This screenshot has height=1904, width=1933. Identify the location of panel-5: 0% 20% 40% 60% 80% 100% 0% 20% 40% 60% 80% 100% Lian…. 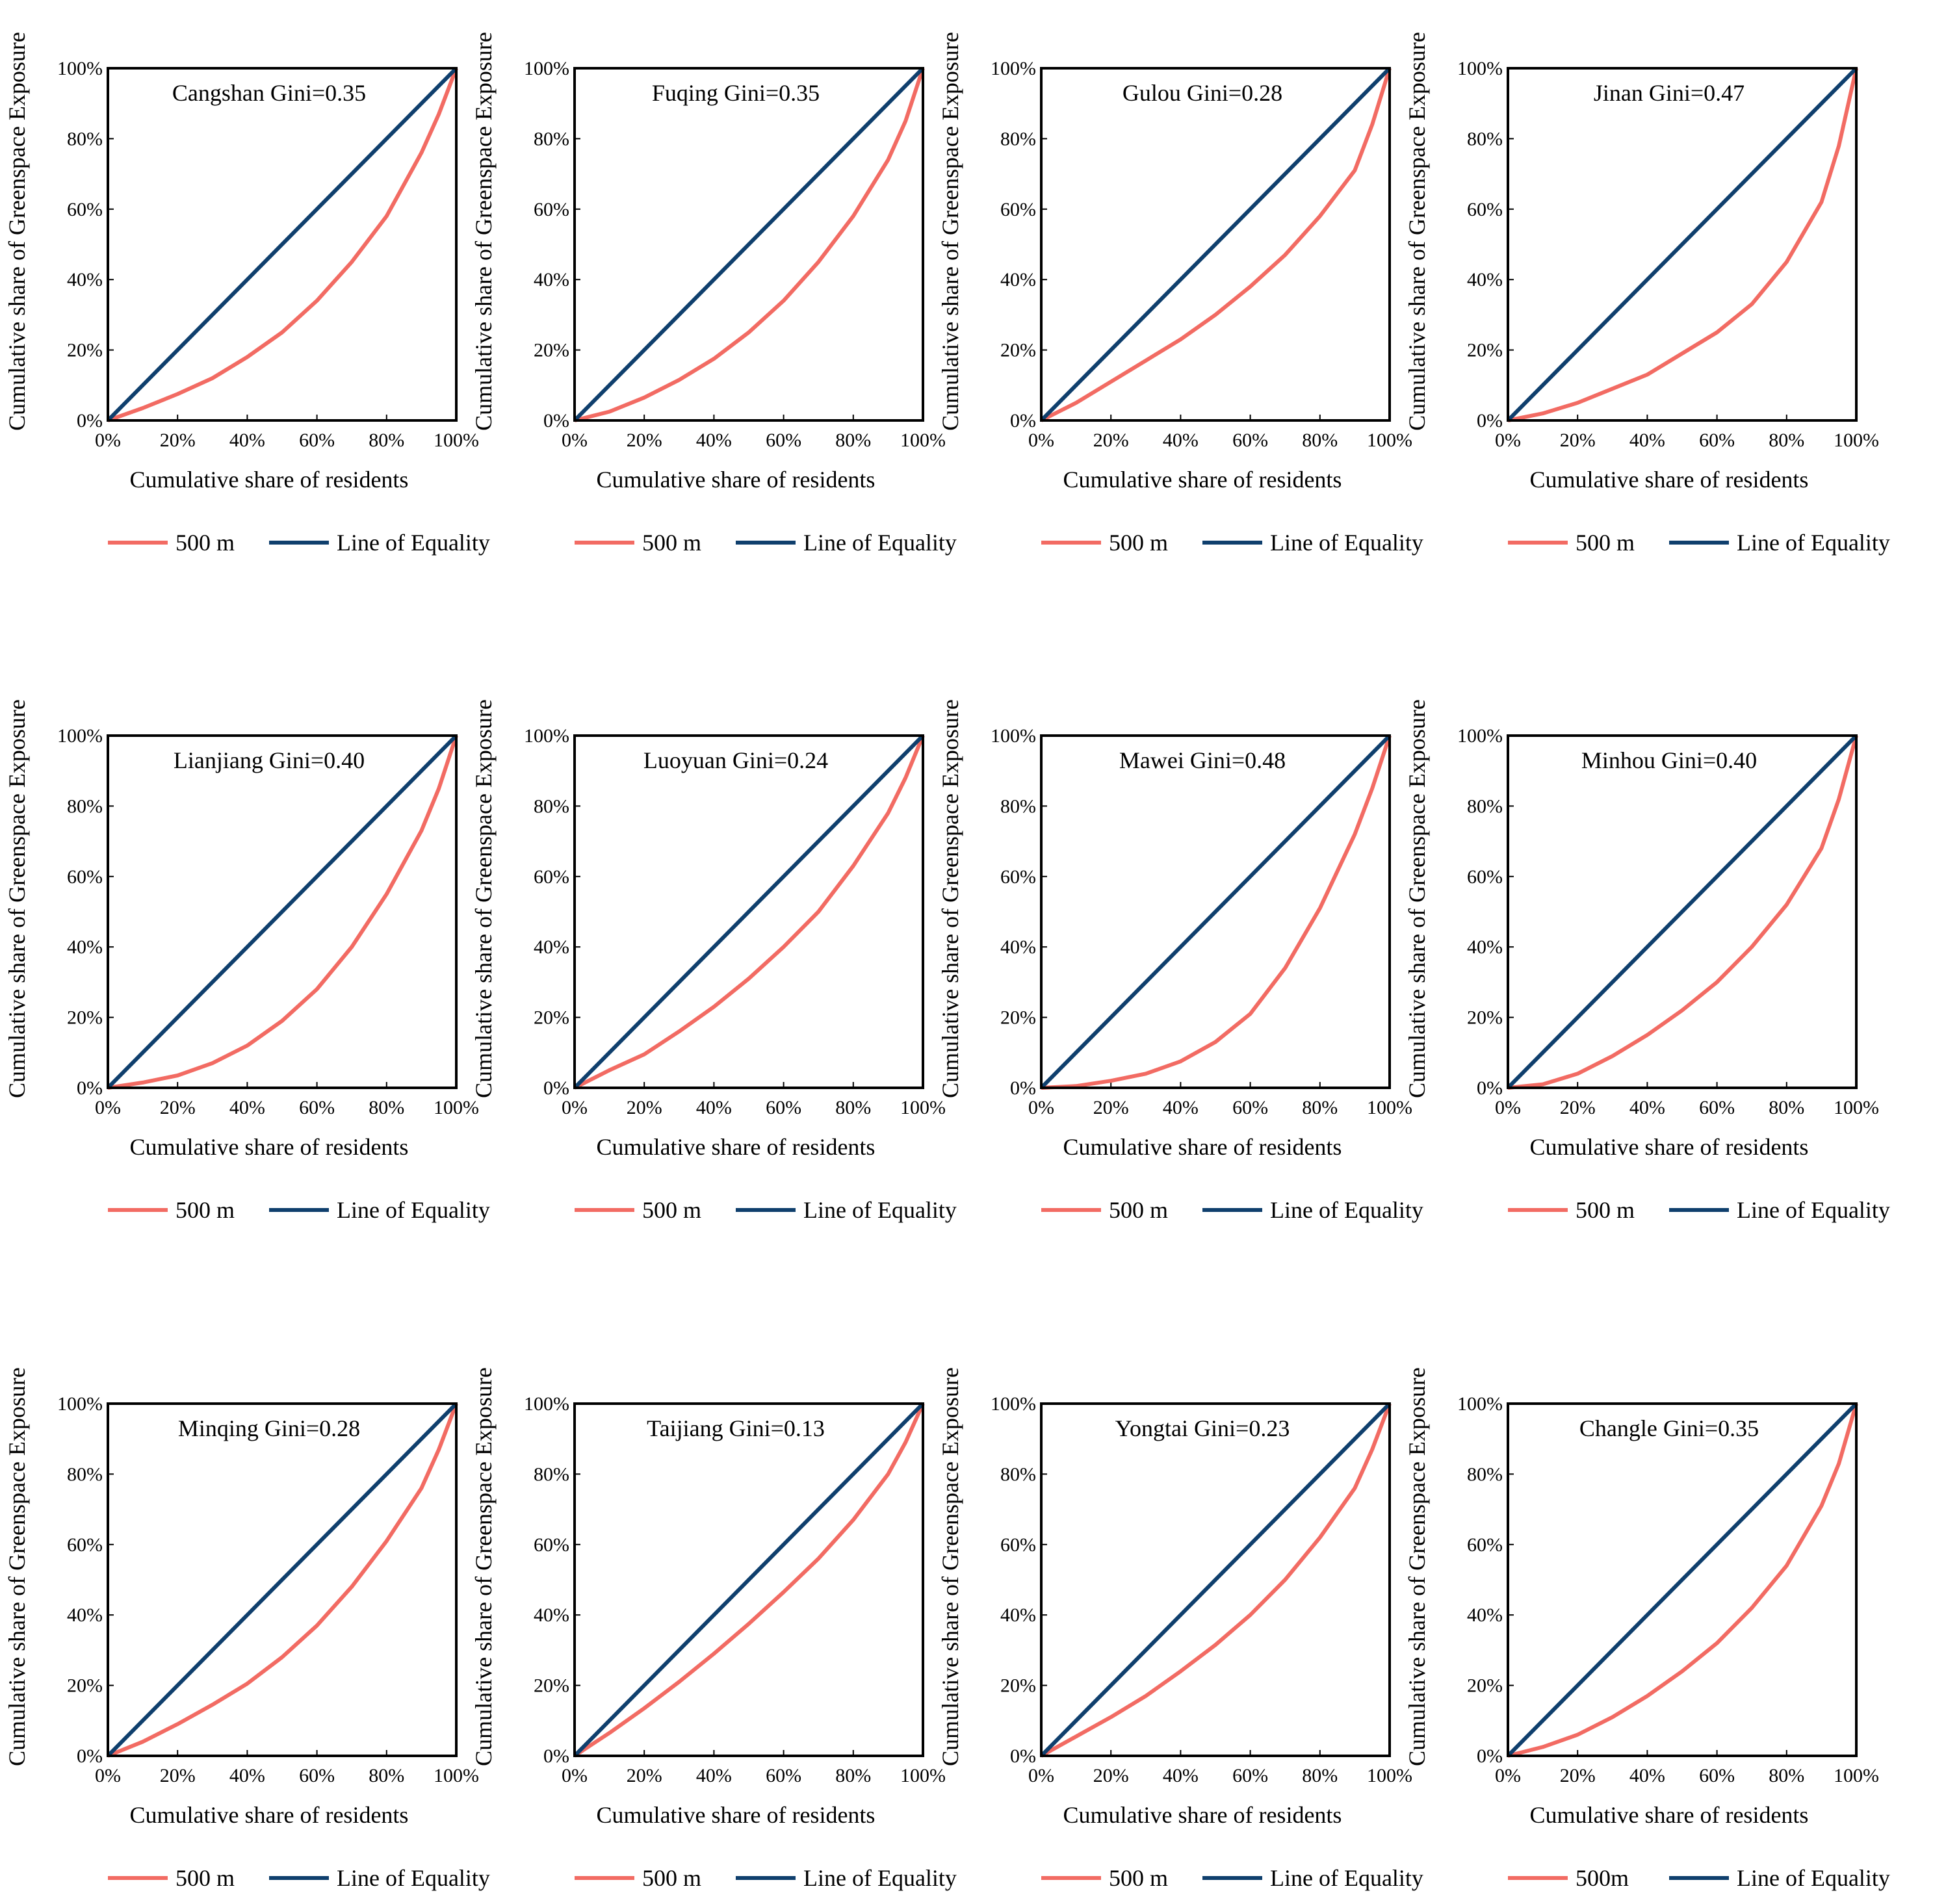
(247, 961).